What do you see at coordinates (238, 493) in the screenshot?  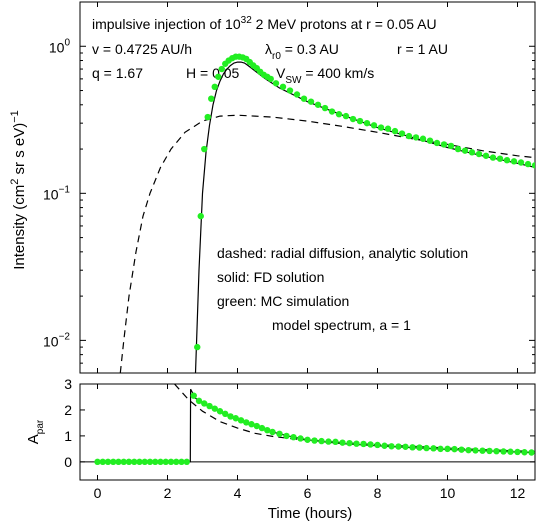 I see `x-tick-label: 4` at bounding box center [238, 493].